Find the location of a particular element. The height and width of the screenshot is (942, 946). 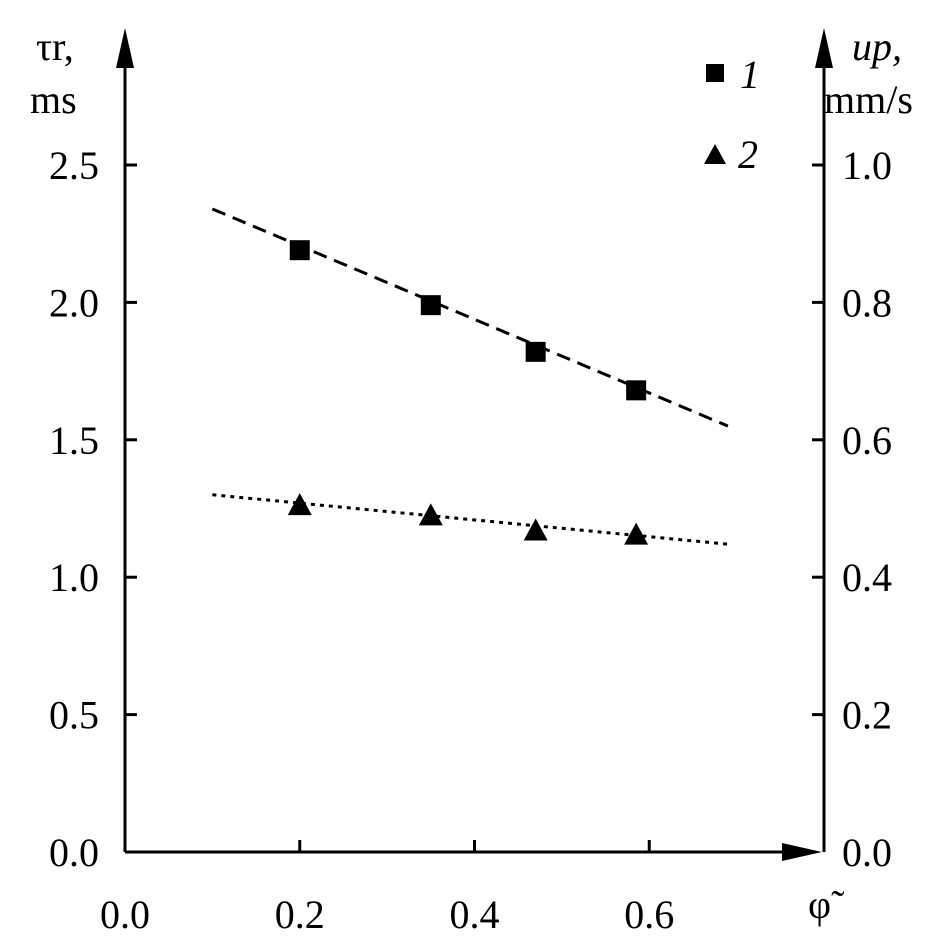

right-axis-title-symbol: up, is located at coordinates (877, 46).